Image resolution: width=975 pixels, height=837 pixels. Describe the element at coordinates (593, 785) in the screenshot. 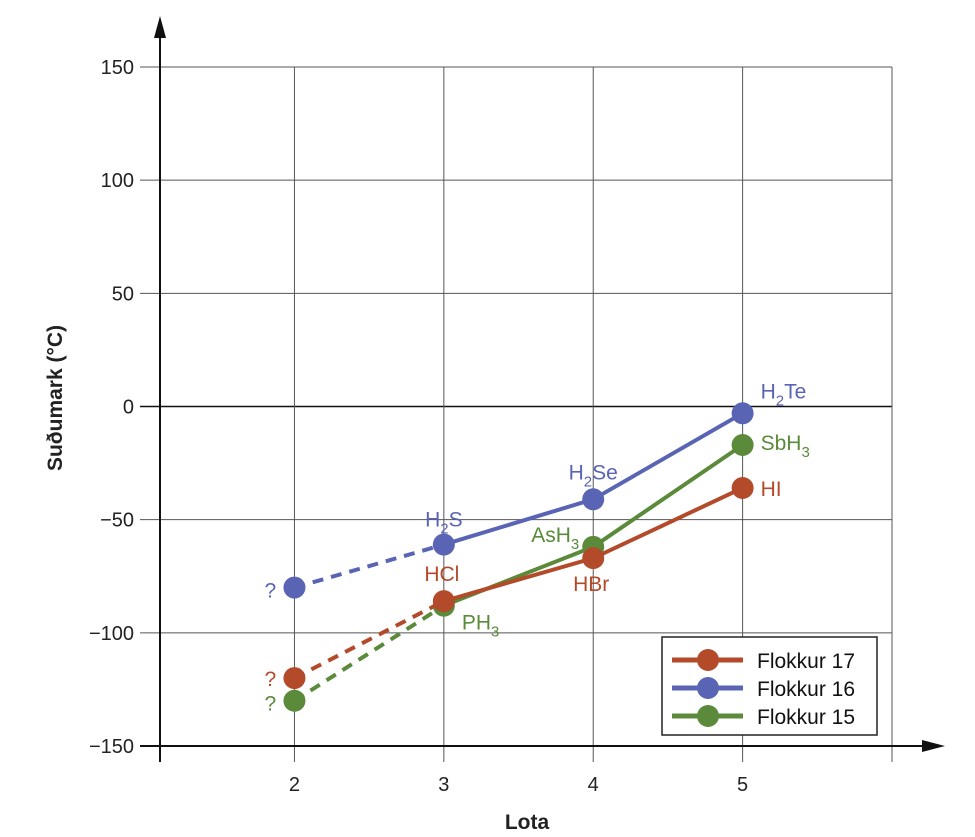

I see `x-tick-label: 4` at that location.